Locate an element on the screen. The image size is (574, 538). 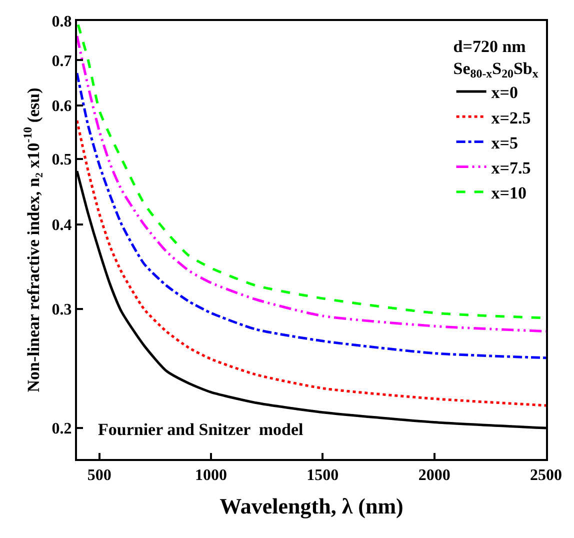
y-tick-label: 0.4 is located at coordinates (62, 225).